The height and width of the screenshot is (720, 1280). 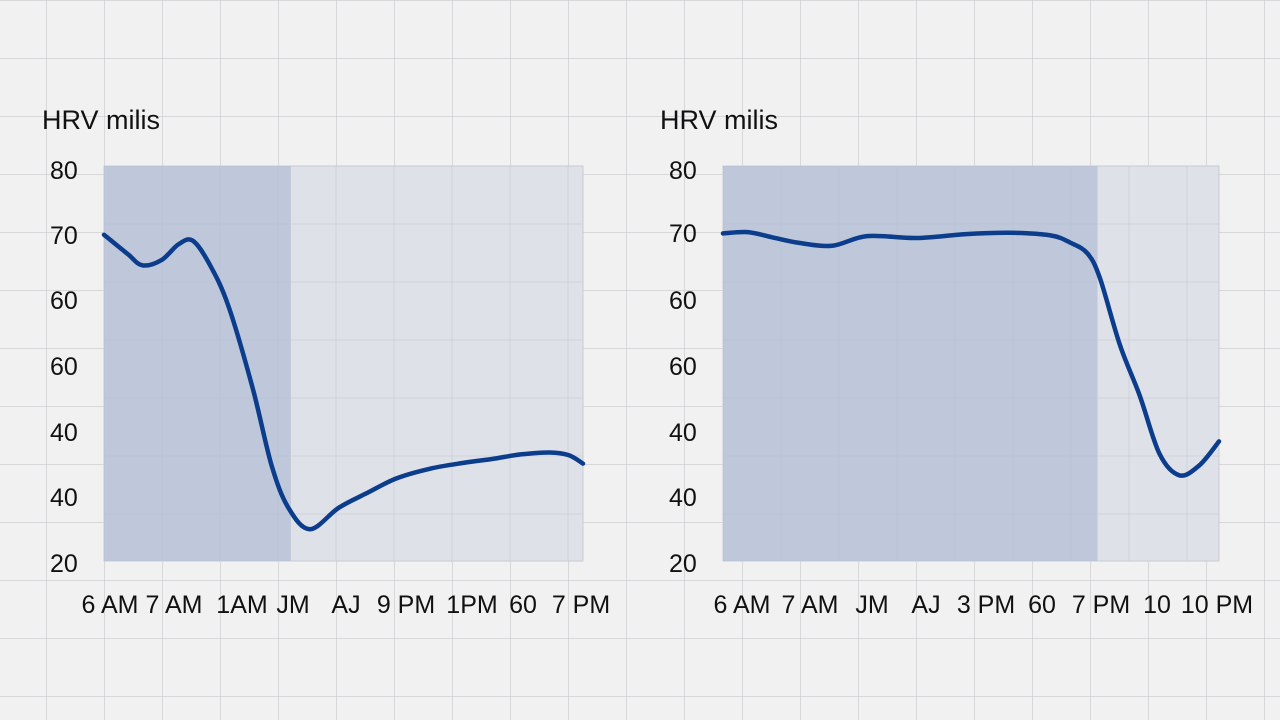 What do you see at coordinates (971, 353) in the screenshot?
I see `series-line` at bounding box center [971, 353].